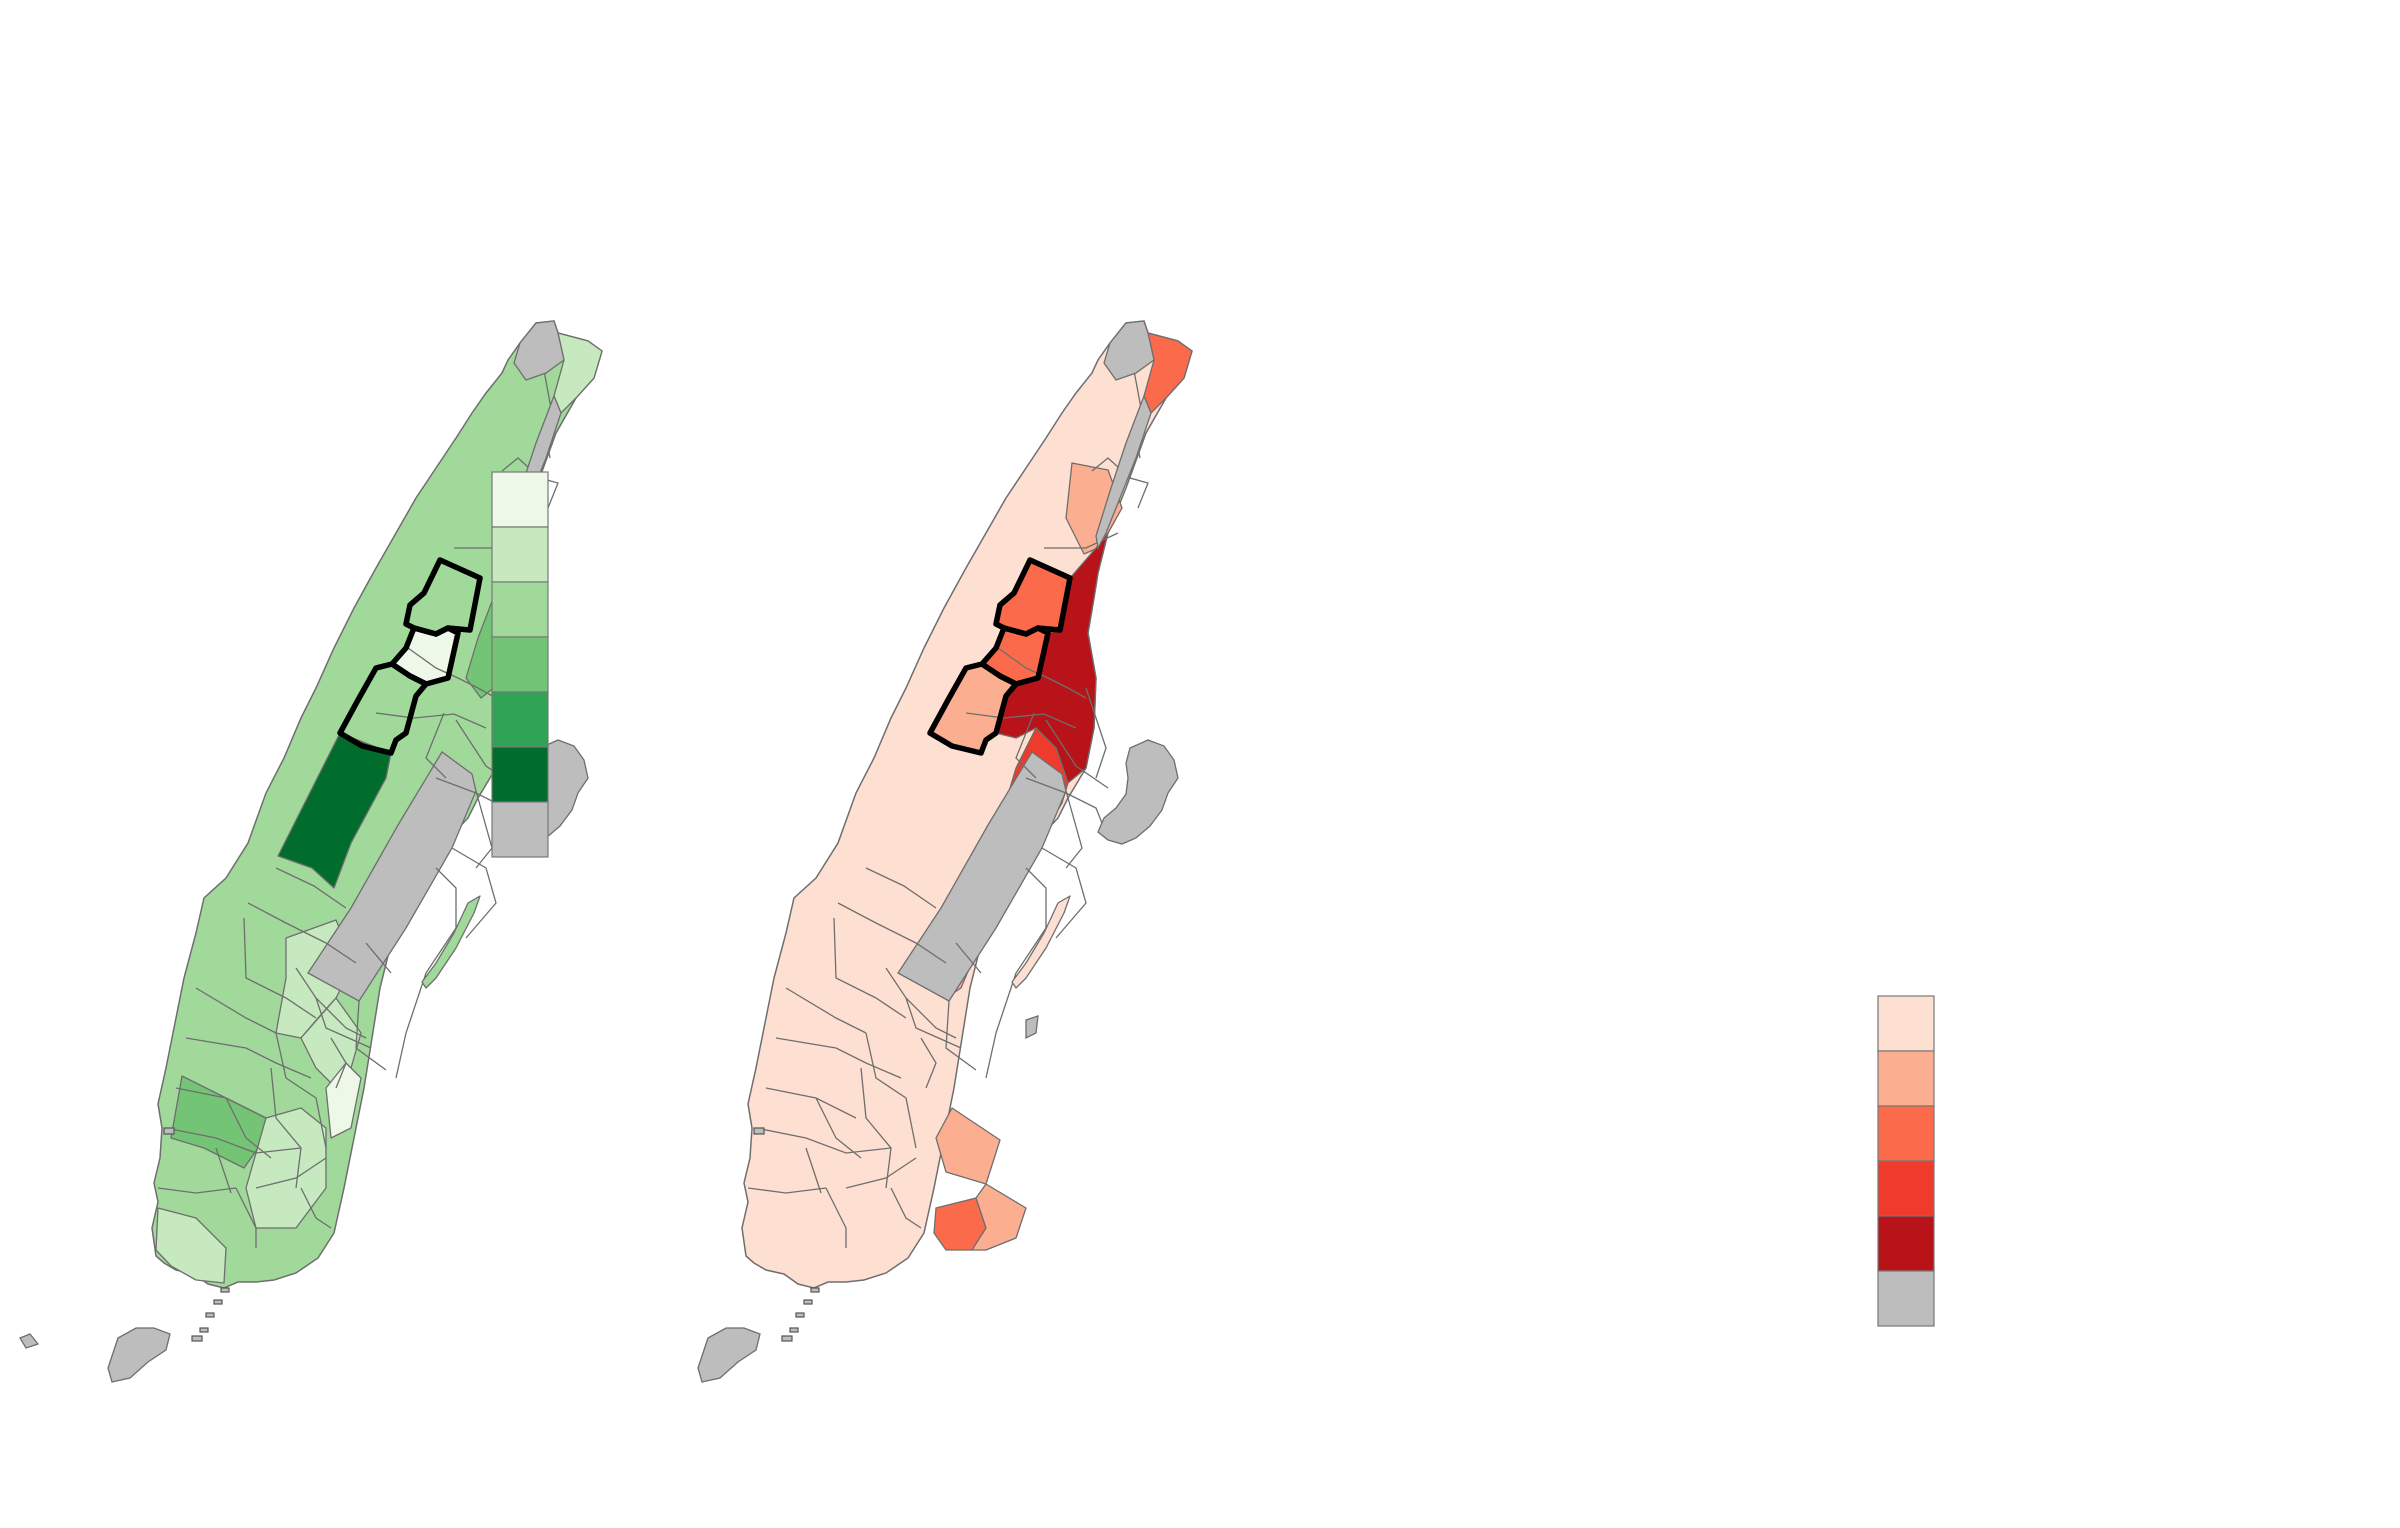  What do you see at coordinates (343, 1100) in the screenshot?
I see `tract-les-palest` at bounding box center [343, 1100].